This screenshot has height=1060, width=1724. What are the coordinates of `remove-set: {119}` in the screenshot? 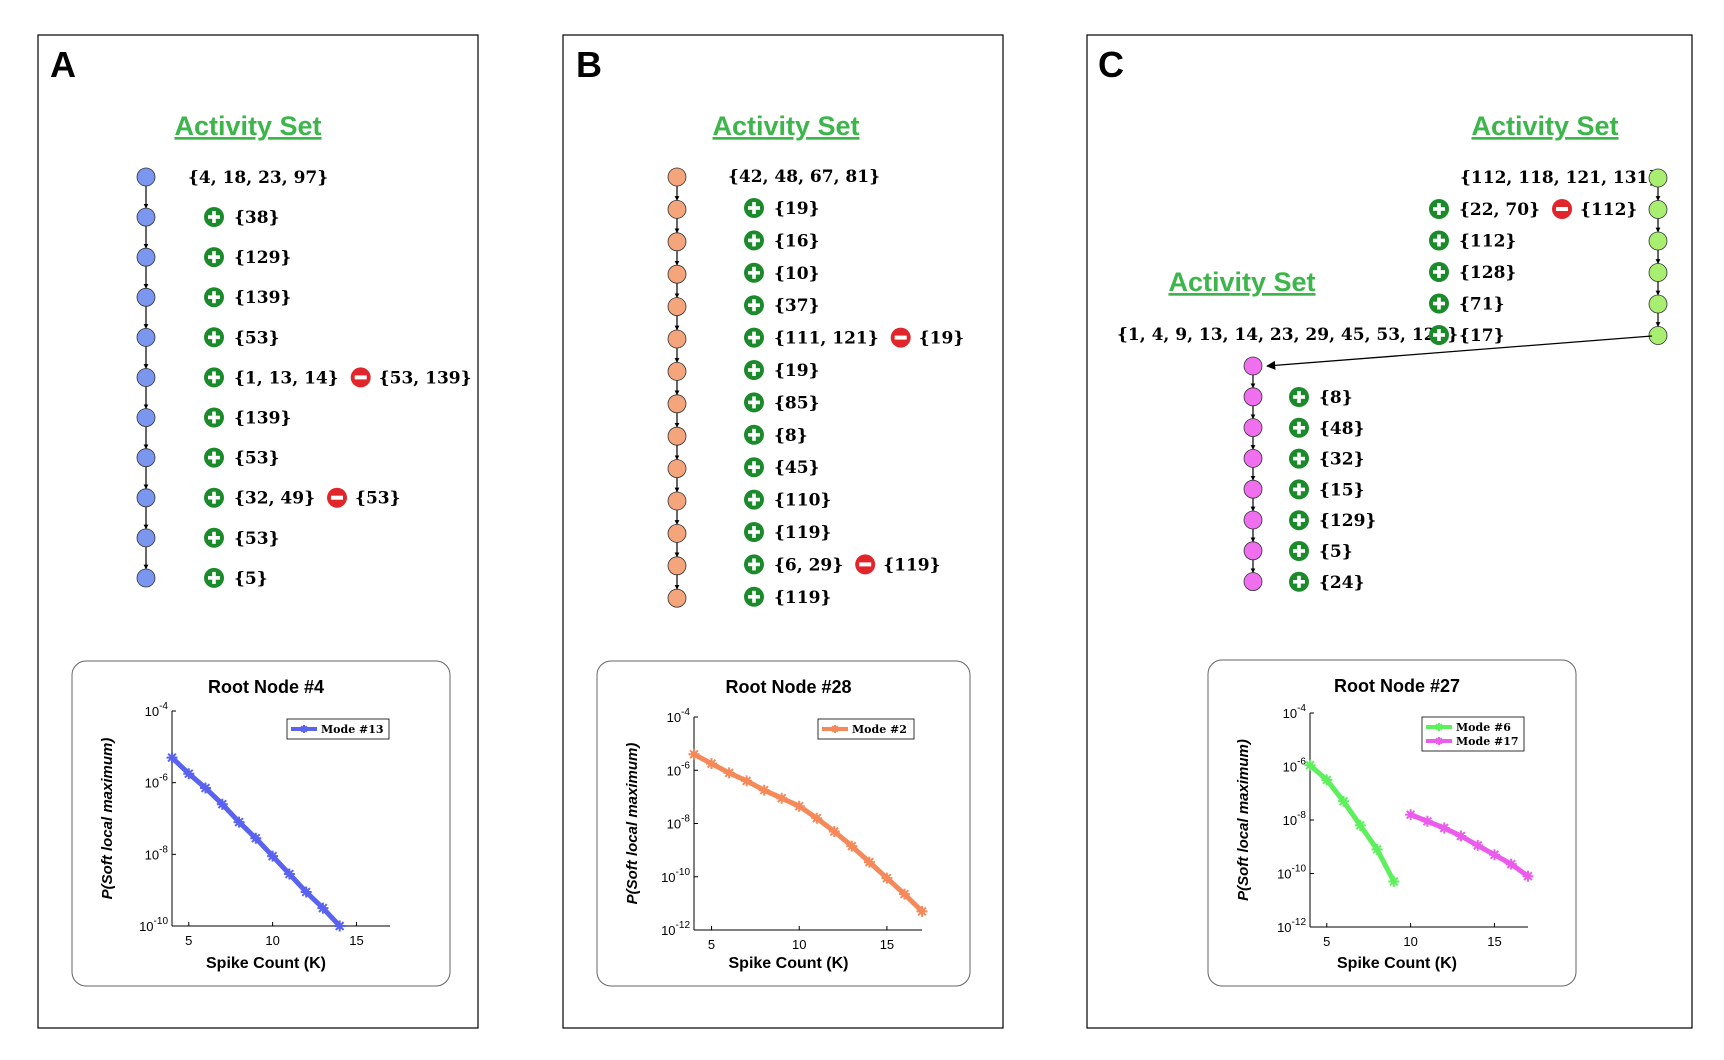 It's located at (911, 565).